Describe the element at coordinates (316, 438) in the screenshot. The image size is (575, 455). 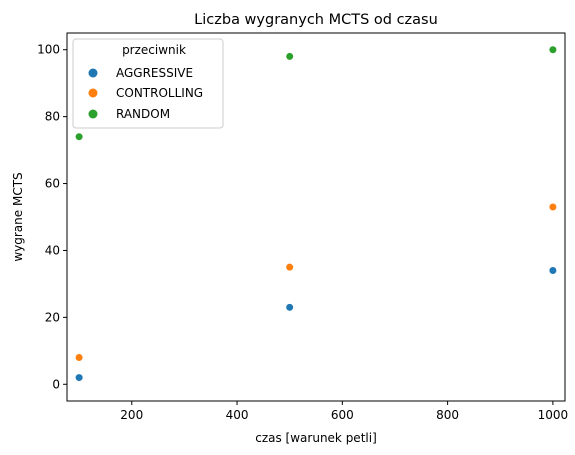
I see `x-axis-label: czas [warunek petli]` at that location.